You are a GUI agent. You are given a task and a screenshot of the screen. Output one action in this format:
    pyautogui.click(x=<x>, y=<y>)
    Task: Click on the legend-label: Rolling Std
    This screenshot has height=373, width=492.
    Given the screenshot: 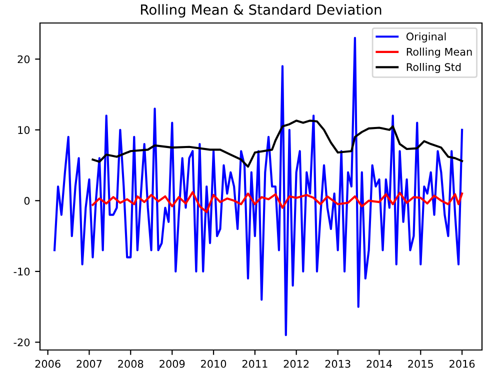 What is the action you would take?
    pyautogui.click(x=433, y=68)
    